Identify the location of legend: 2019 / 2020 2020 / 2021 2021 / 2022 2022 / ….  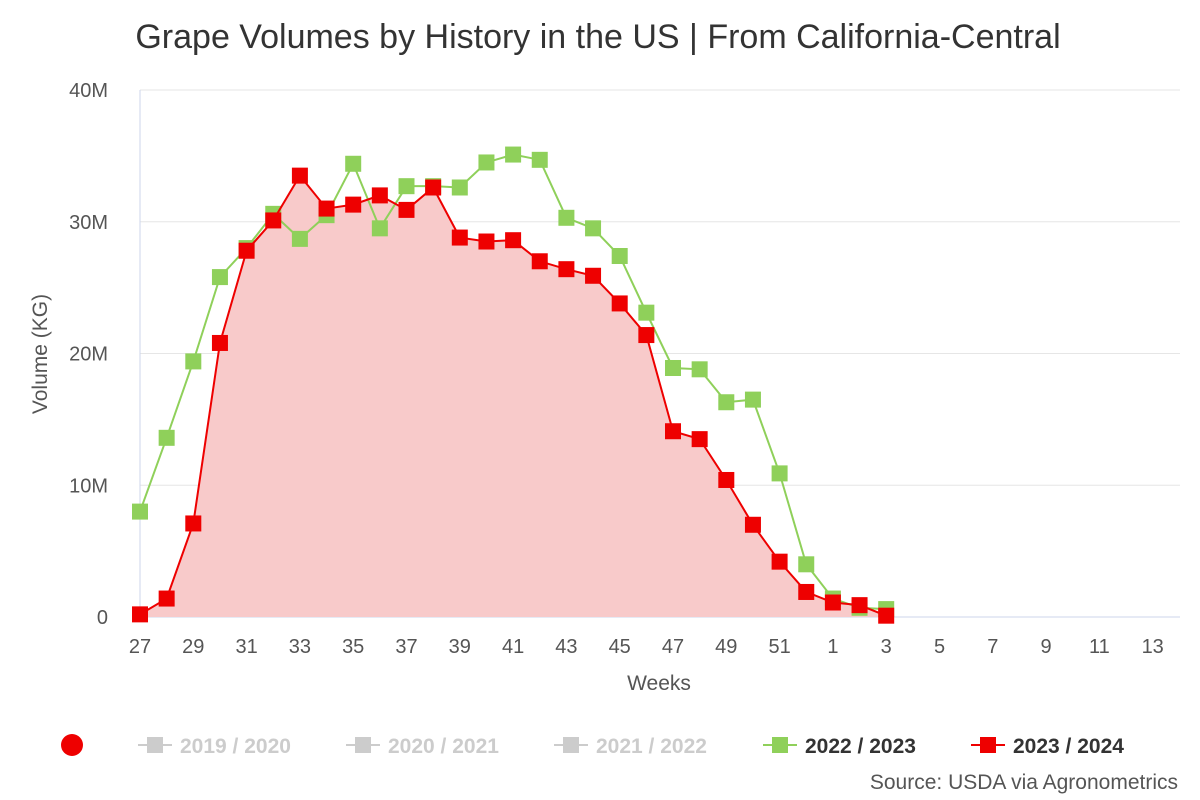
(592, 746).